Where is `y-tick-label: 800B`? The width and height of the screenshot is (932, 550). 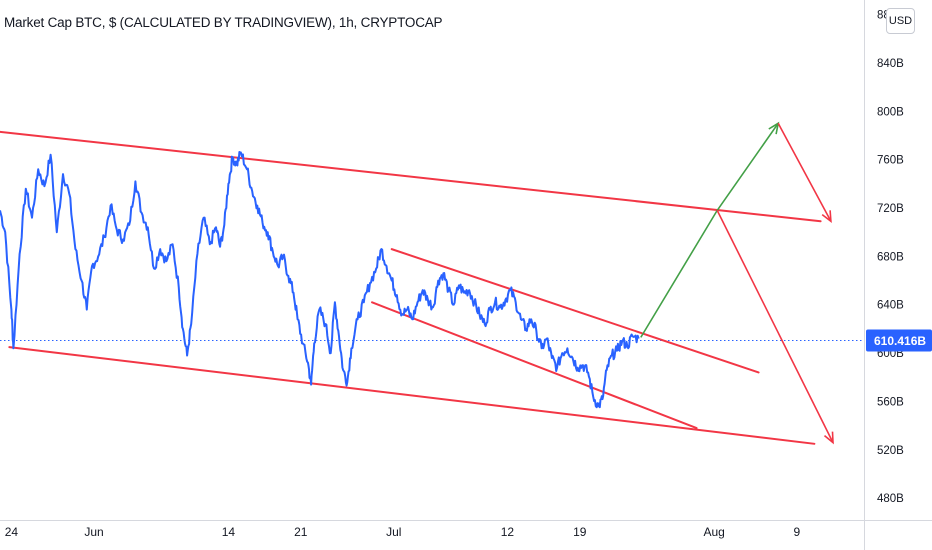 y-tick-label: 800B is located at coordinates (890, 112).